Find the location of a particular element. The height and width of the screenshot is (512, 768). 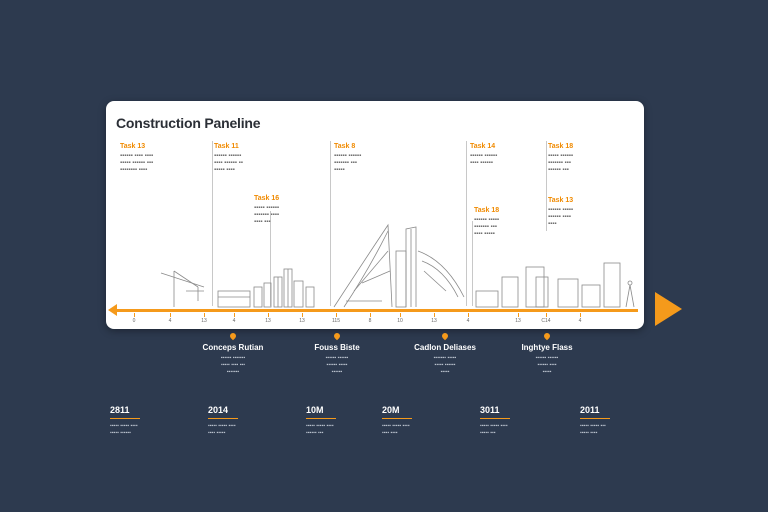

year-text: ▪▪▪▪▪ ▪▪▪▪▪ ▪▪▪▪ ▪▪▪▪▪▪ ▪▪▪ is located at coordinates (320, 429).